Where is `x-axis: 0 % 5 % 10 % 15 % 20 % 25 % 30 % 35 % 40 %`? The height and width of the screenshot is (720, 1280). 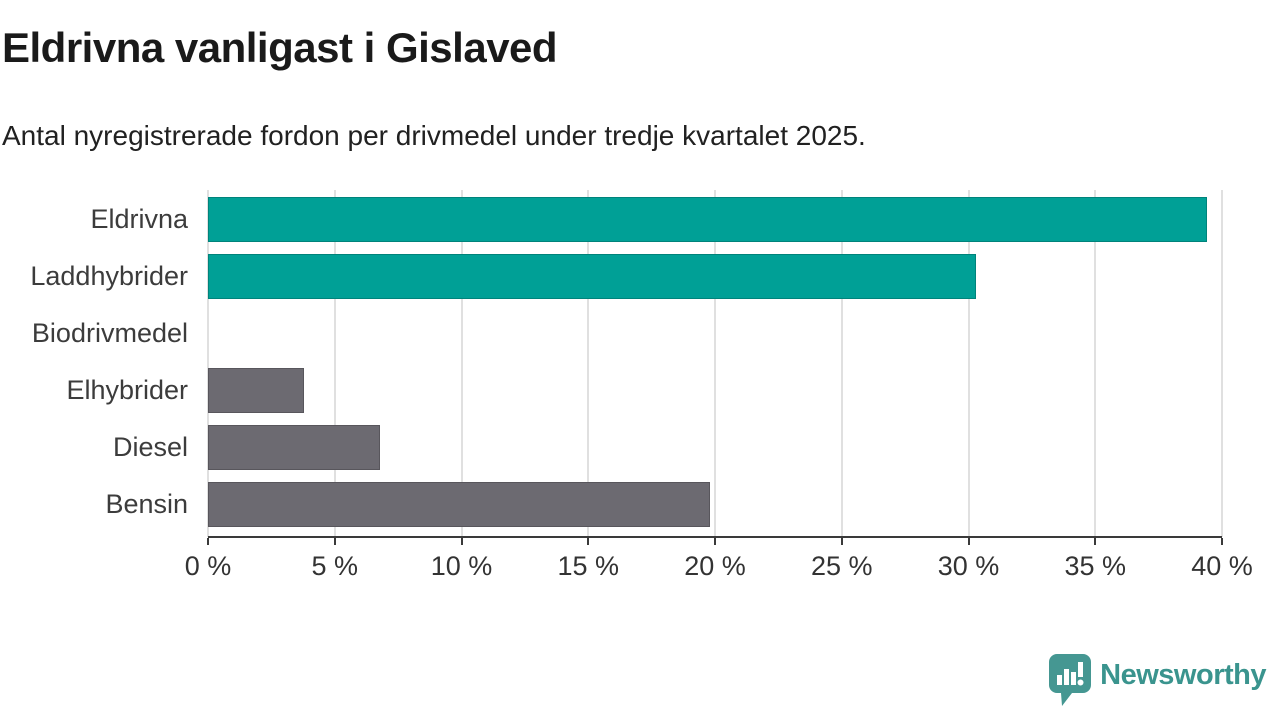
x-axis: 0 % 5 % 10 % 15 % 20 % 25 % 30 % 35 % 40 % is located at coordinates (719, 561).